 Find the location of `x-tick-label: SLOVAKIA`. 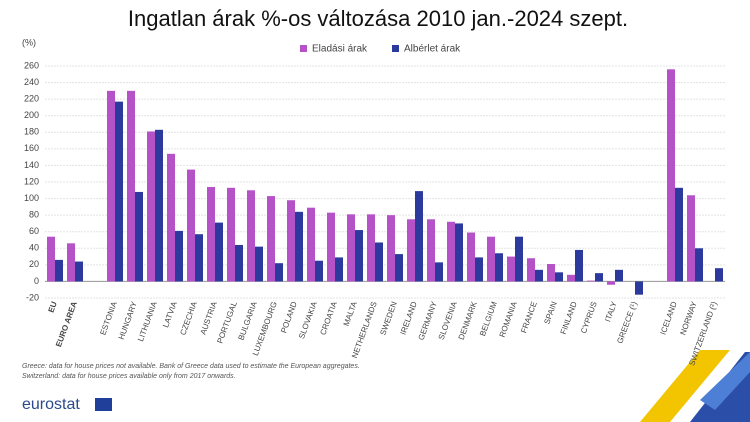

x-tick-label: SLOVAKIA is located at coordinates (308, 320).